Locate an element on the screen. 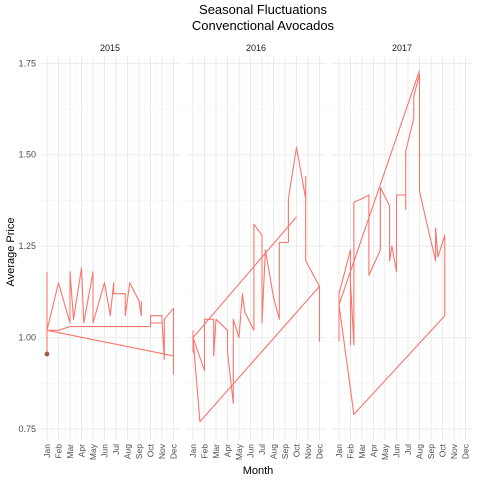 Image resolution: width=480 pixels, height=480 pixels. x-axis-label: Month is located at coordinates (258, 471).